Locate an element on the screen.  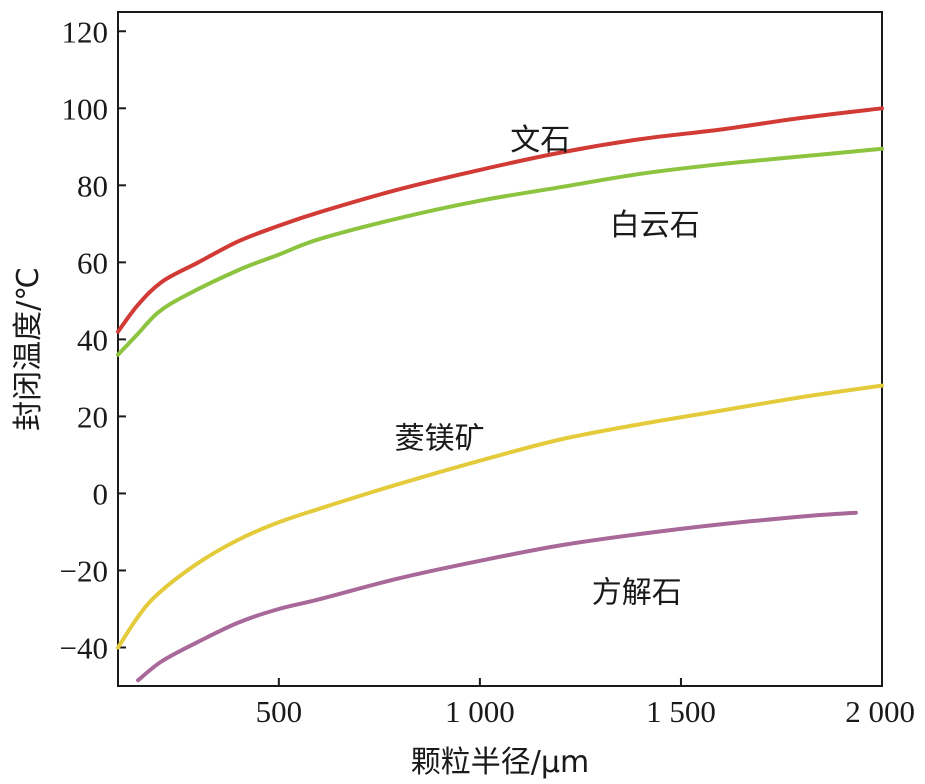
series-label: 白云石 is located at coordinates (655, 225).